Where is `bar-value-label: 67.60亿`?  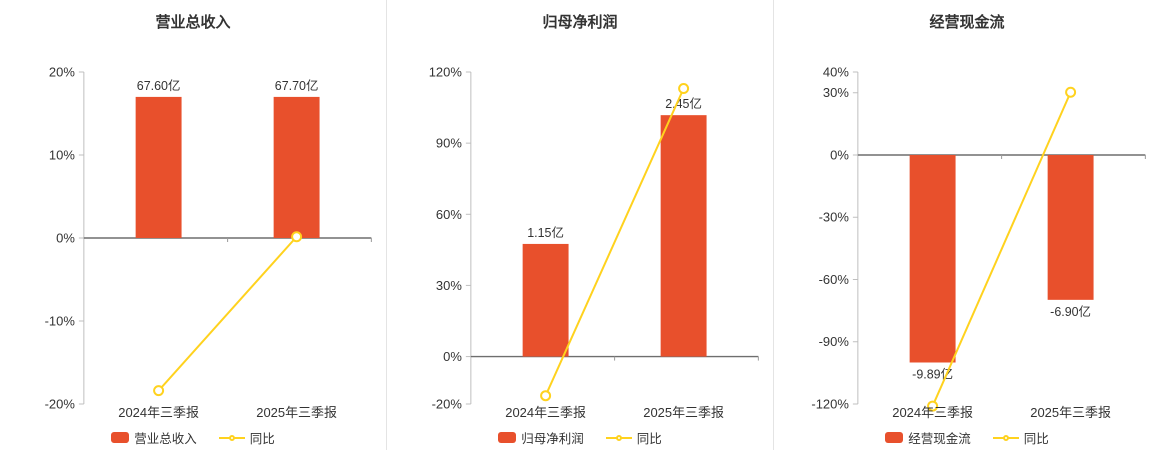
bar-value-label: 67.60亿 is located at coordinates (159, 85).